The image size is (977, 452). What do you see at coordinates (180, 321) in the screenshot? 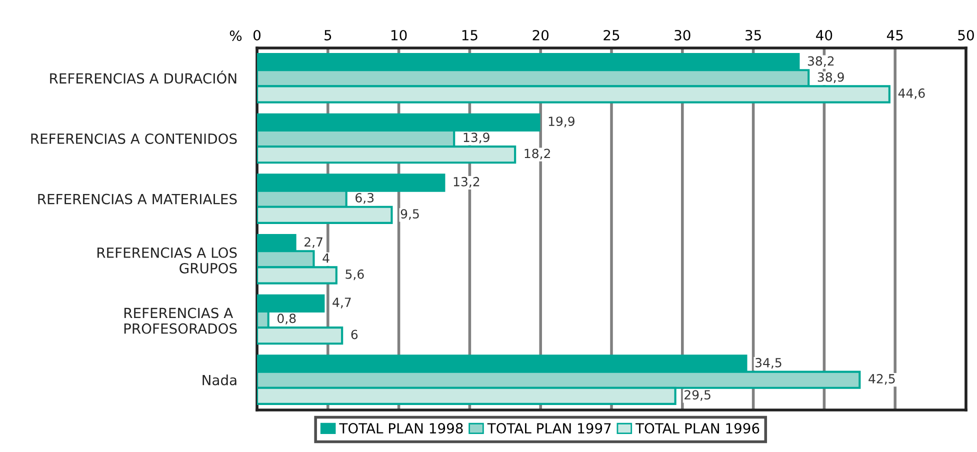
I see `y-tick-label: REFERENCIAS A PROFESORADOS` at bounding box center [180, 321].